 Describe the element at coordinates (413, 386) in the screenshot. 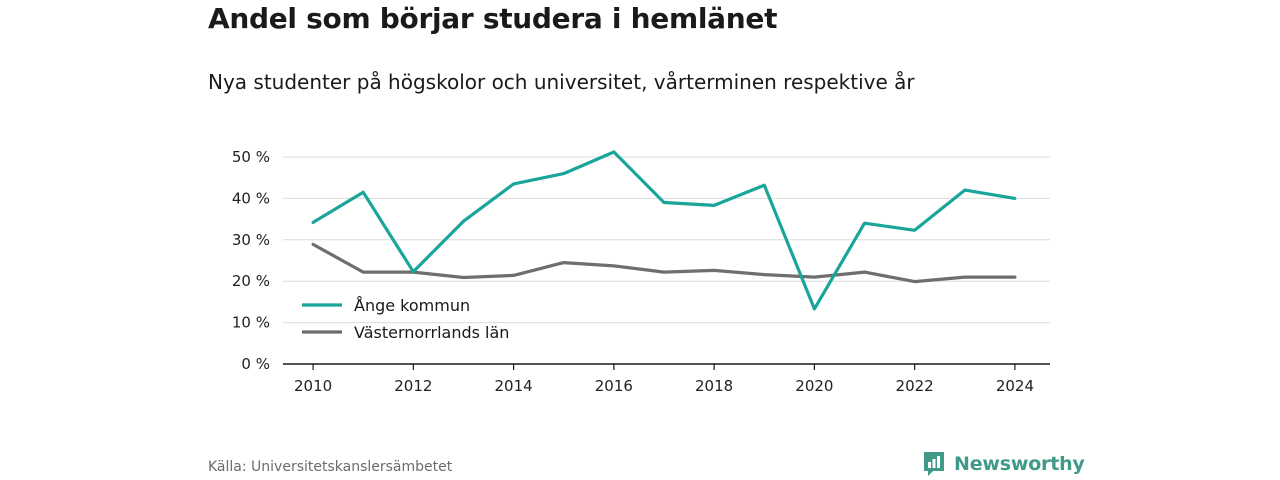

I see `x-tick-label: 2012` at that location.